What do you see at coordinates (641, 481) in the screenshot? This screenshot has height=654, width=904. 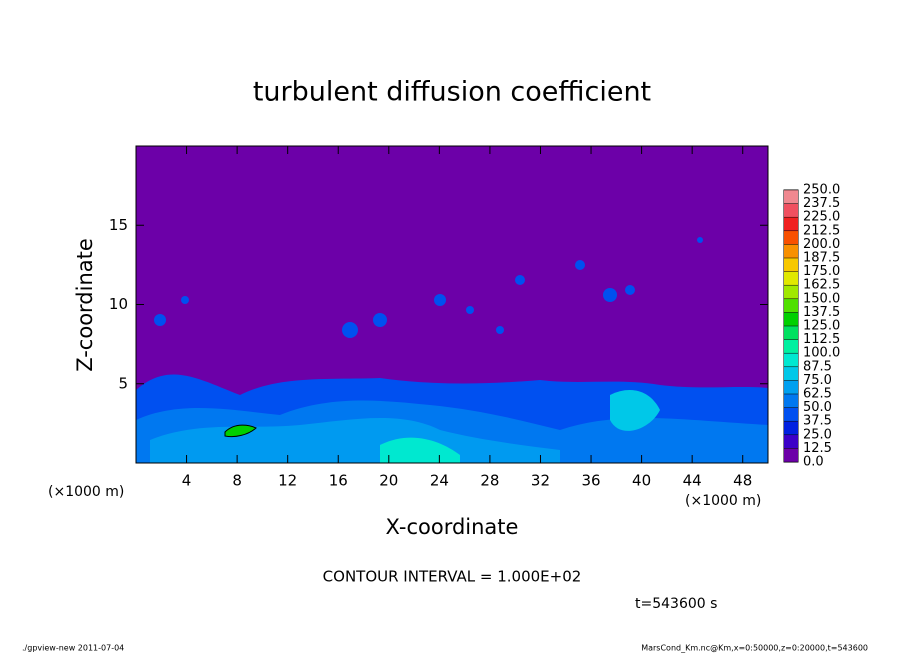 I see `x-tick-label: 40` at bounding box center [641, 481].